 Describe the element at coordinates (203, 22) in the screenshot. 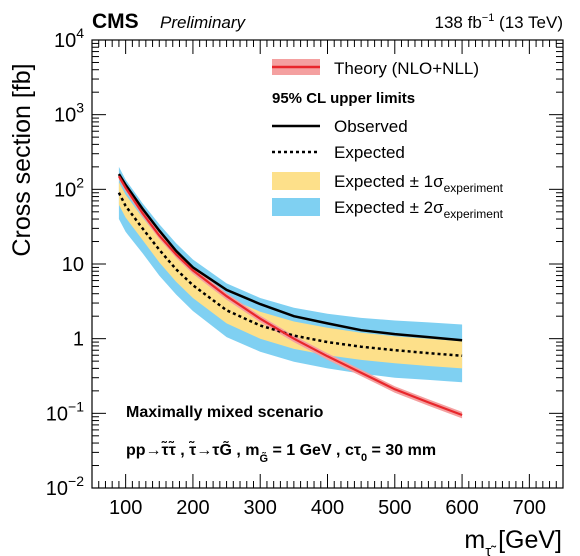

I see `preliminary-label: Preliminary` at that location.